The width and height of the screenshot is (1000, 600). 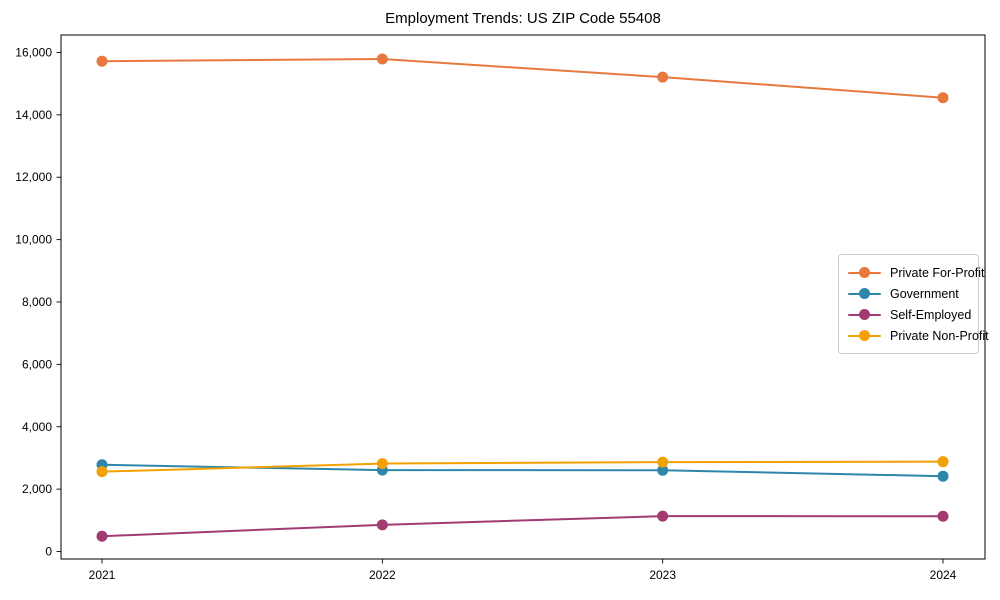 I want to click on y-axis-tick-label: 6,000, so click(x=37, y=364).